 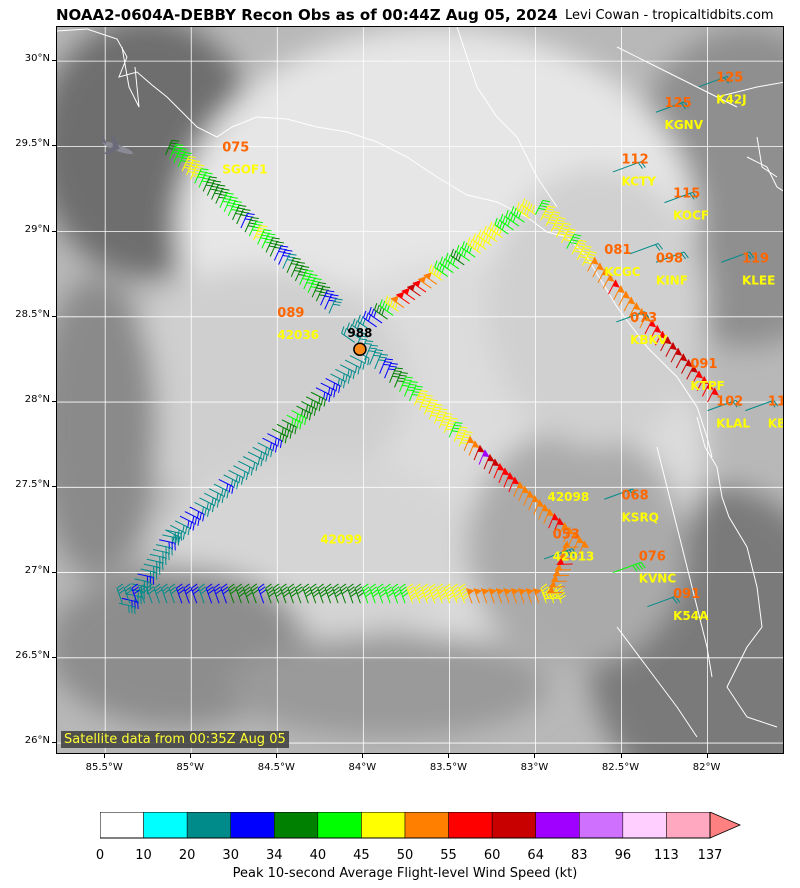 I want to click on lat-tick-label: 29.5°N, so click(x=32, y=144).